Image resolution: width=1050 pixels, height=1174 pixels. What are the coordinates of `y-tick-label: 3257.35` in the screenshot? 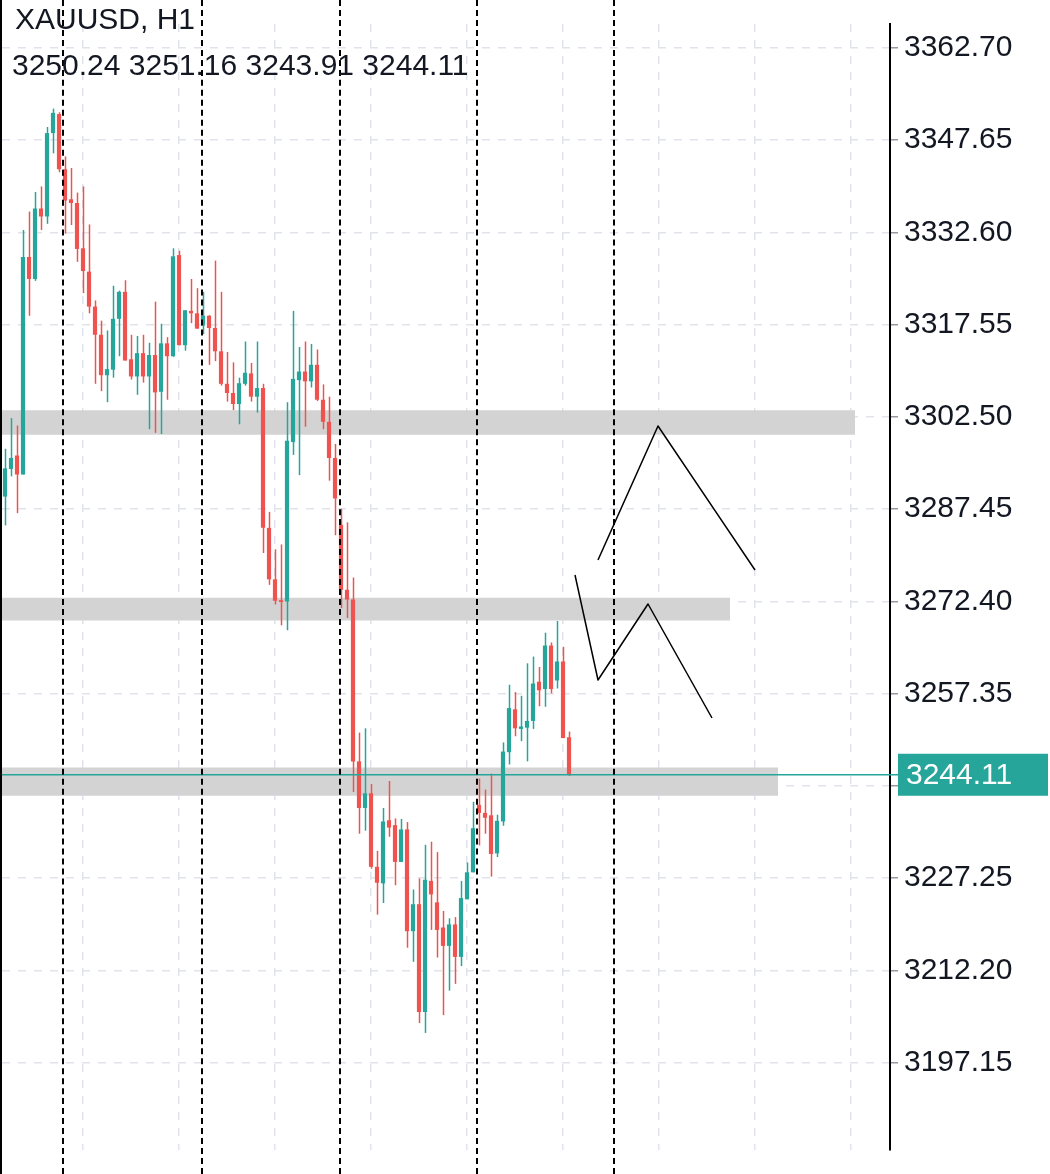 It's located at (958, 691).